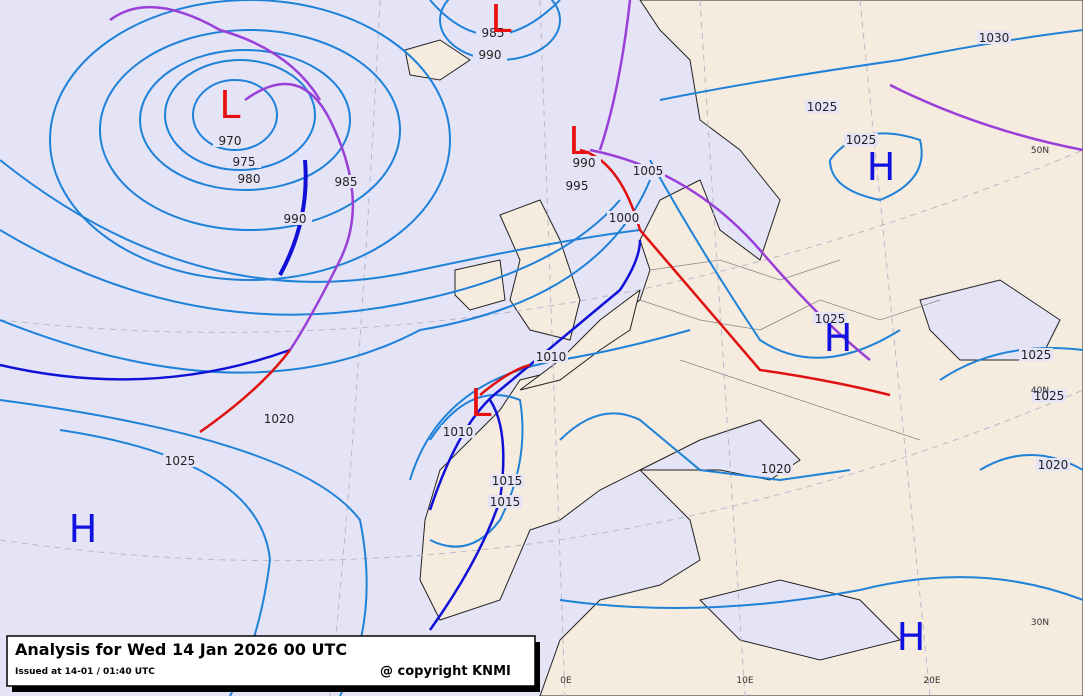 This screenshot has height=696, width=1083. Describe the element at coordinates (271, 661) in the screenshot. I see `title-box` at that location.